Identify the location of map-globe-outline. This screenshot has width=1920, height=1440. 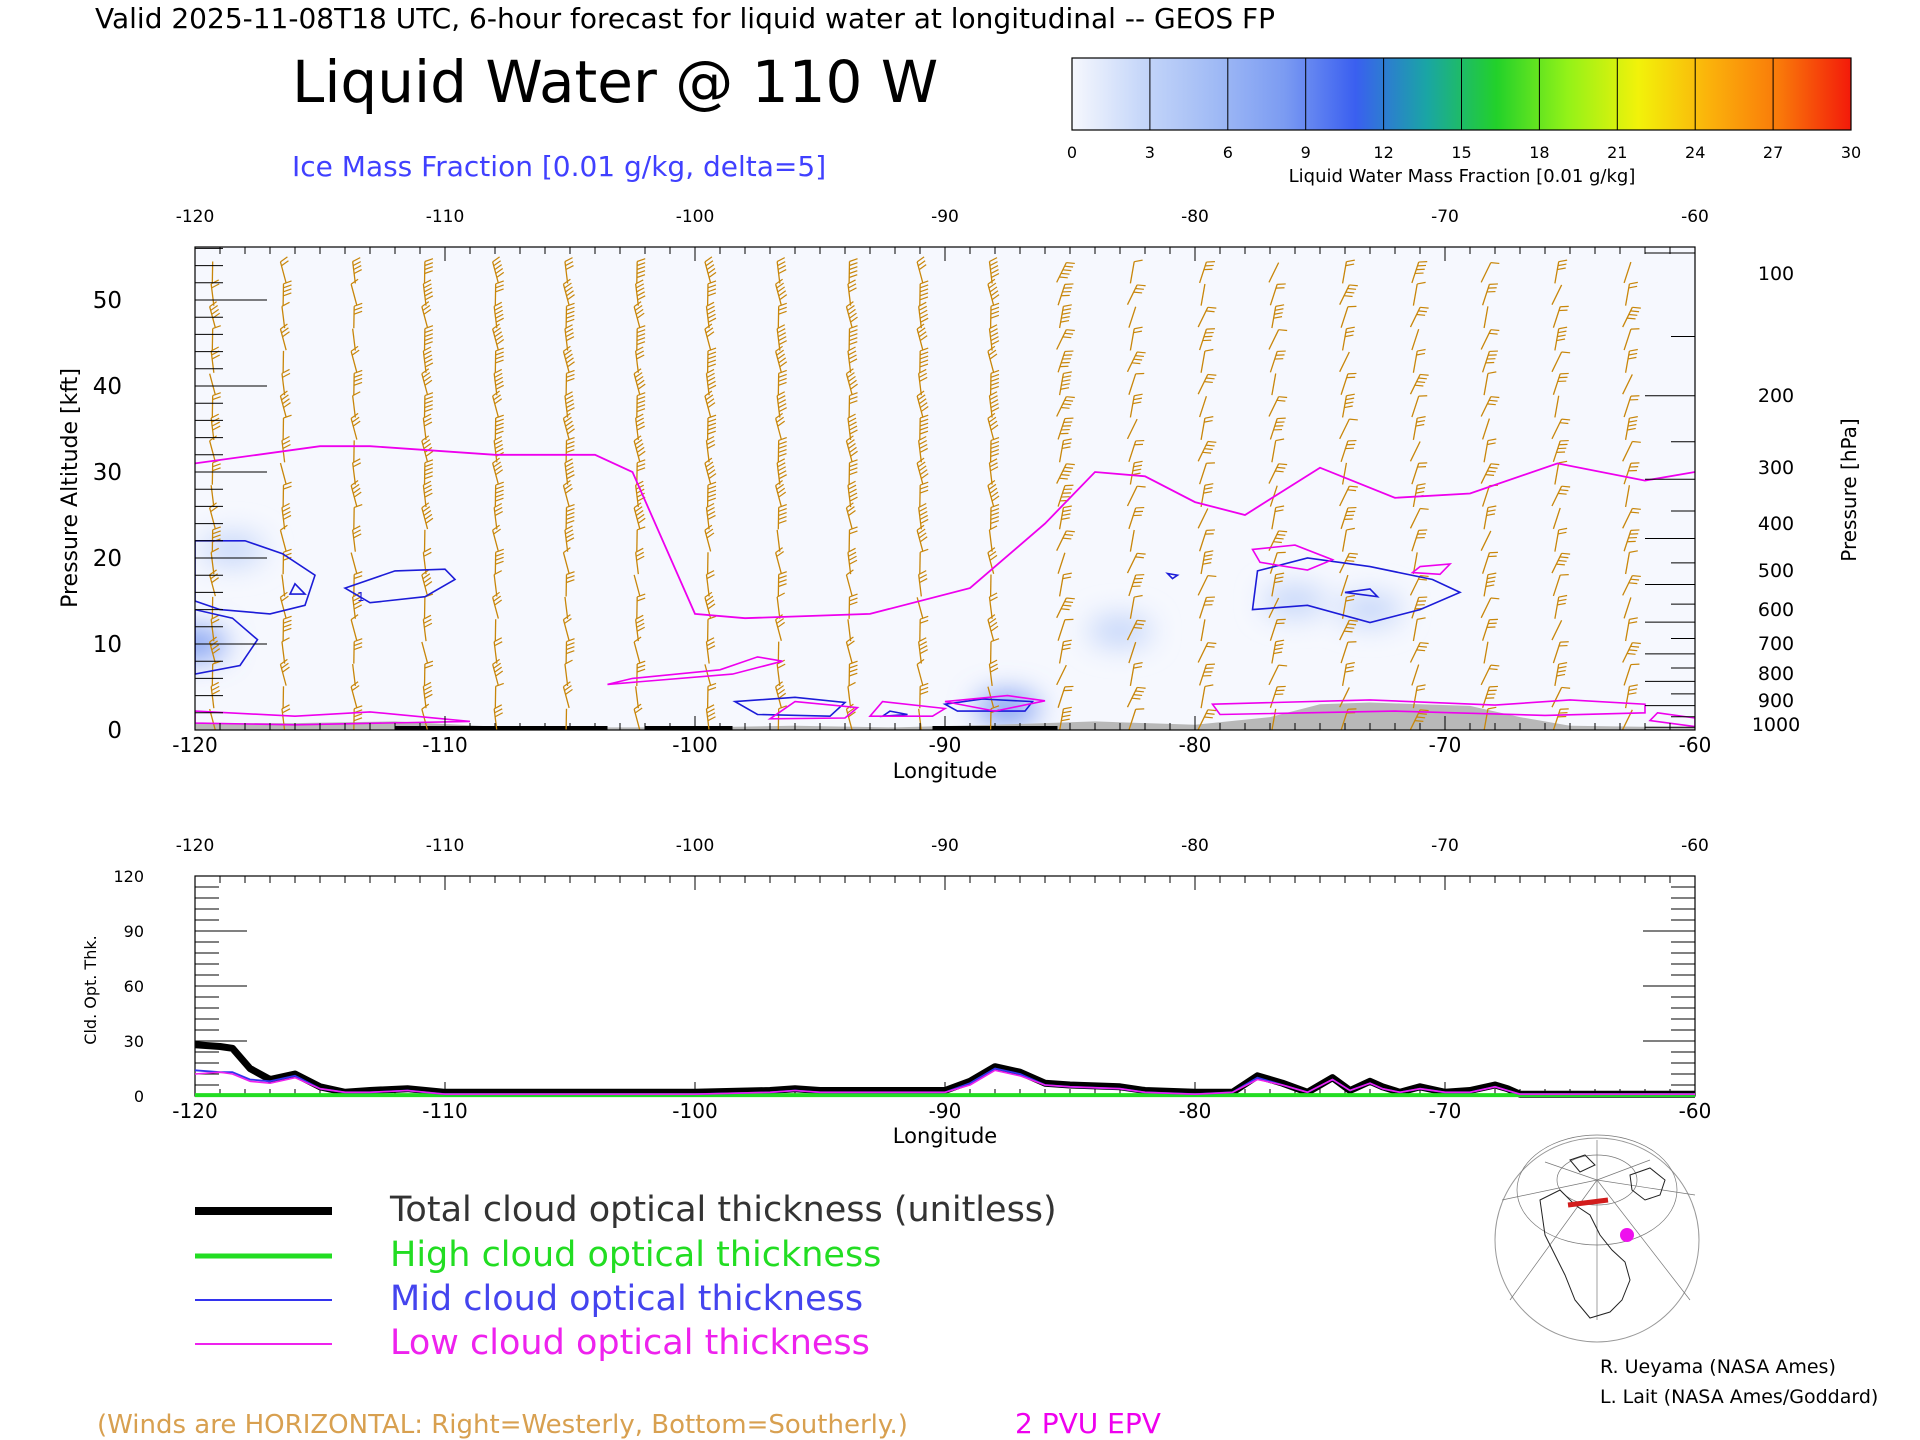
(1597, 1240).